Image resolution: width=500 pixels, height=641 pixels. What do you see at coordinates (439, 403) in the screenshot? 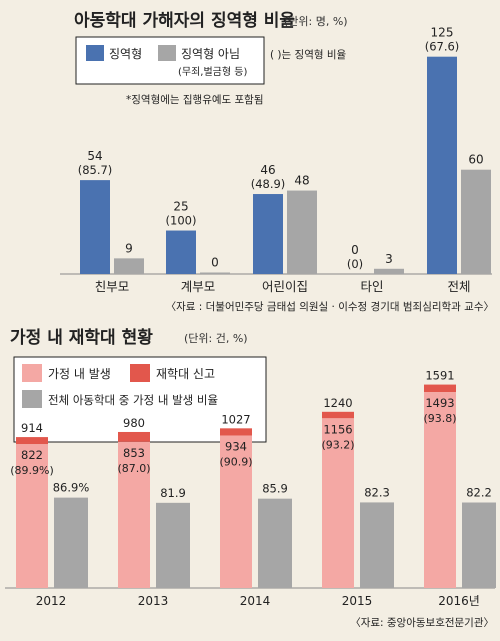
I see `value-label-home: 1493` at bounding box center [439, 403].